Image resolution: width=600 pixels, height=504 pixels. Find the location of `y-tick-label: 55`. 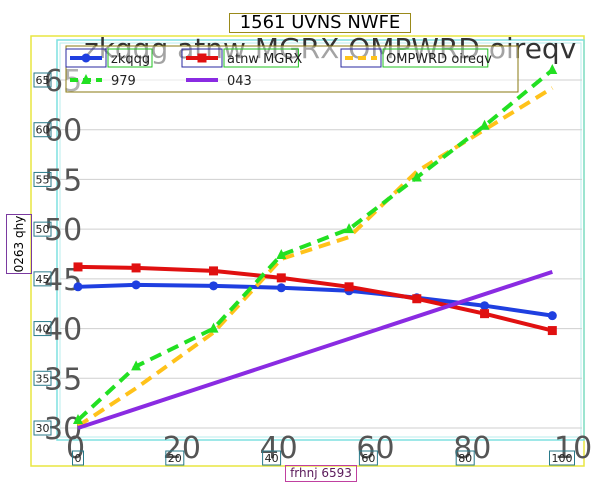

y-tick-label: 55 is located at coordinates (43, 179).